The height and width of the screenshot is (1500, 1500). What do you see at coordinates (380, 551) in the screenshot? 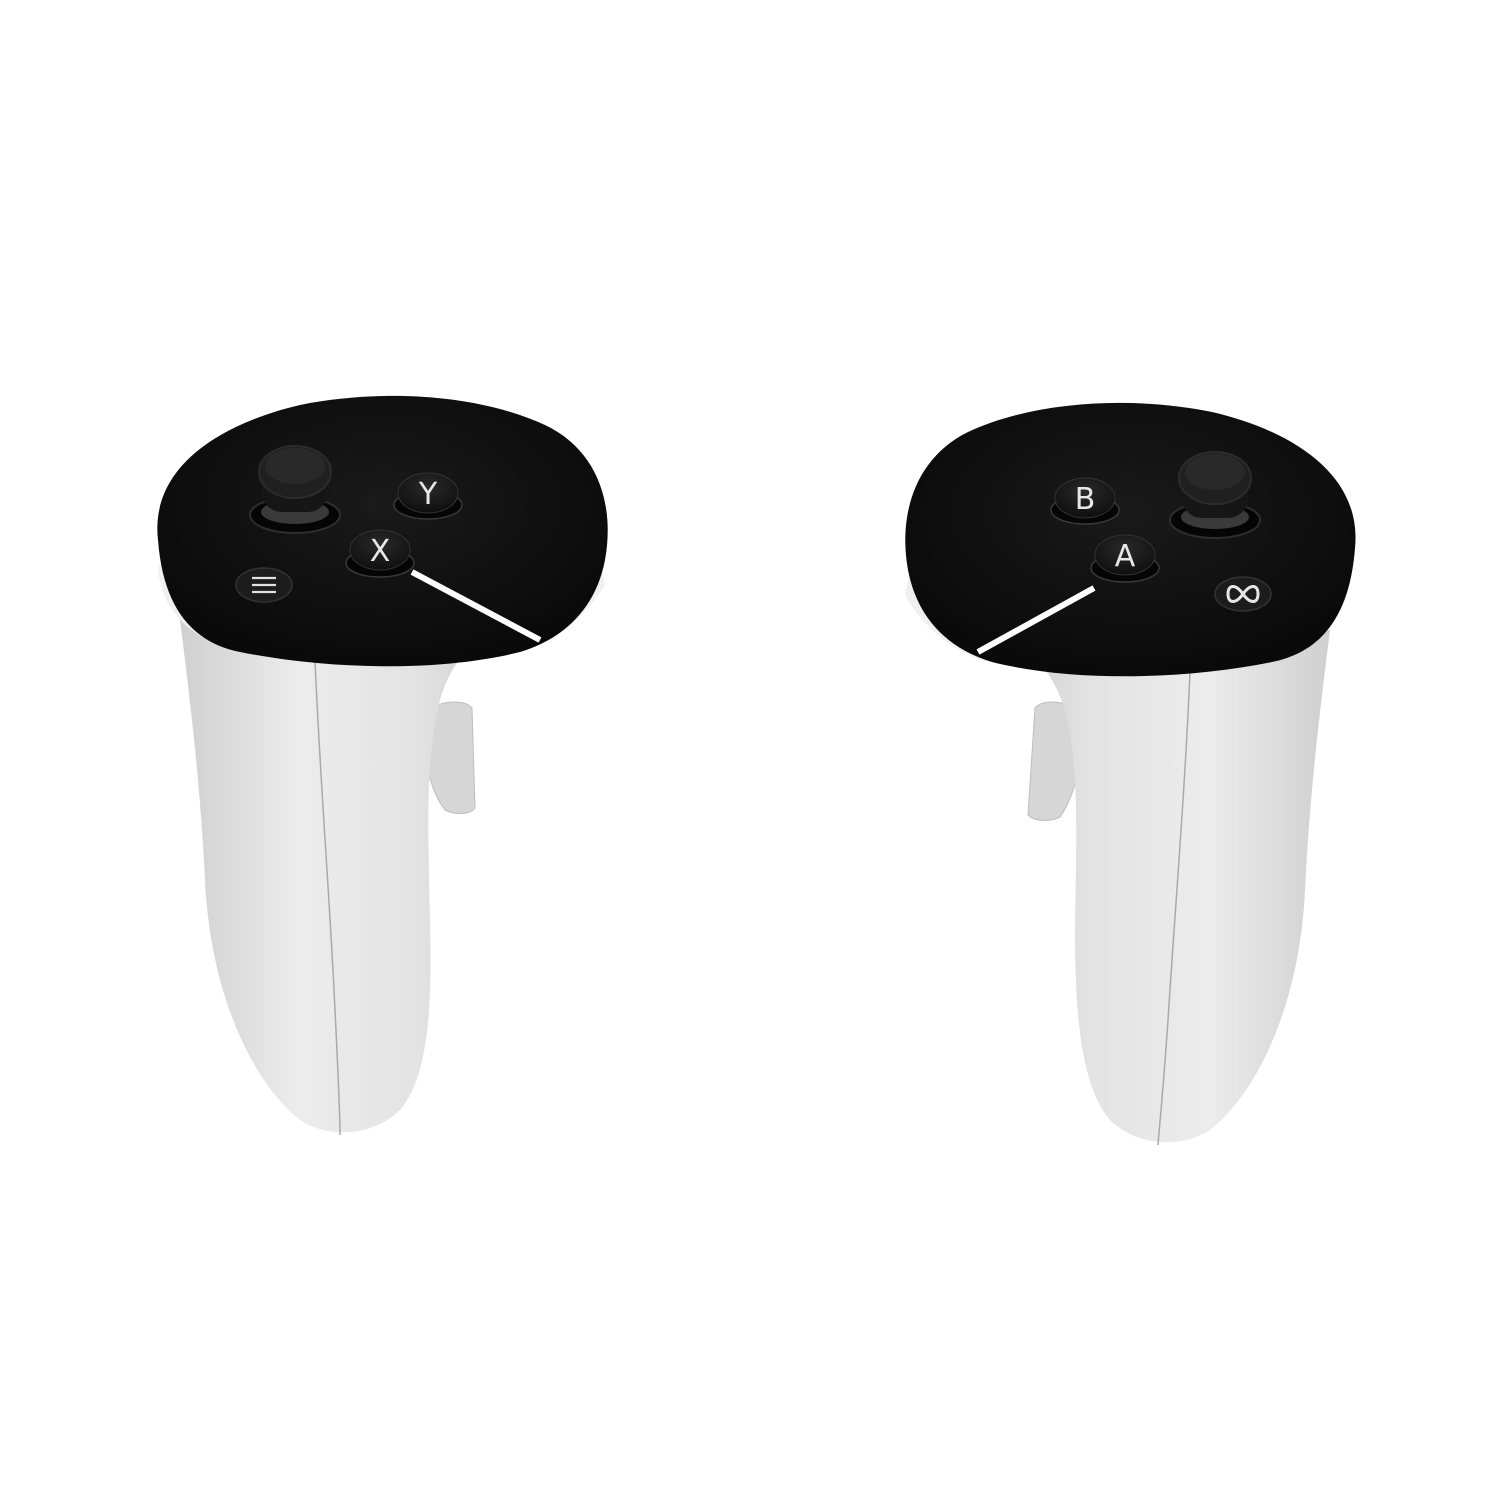
I see `x-button-label: X` at bounding box center [380, 551].